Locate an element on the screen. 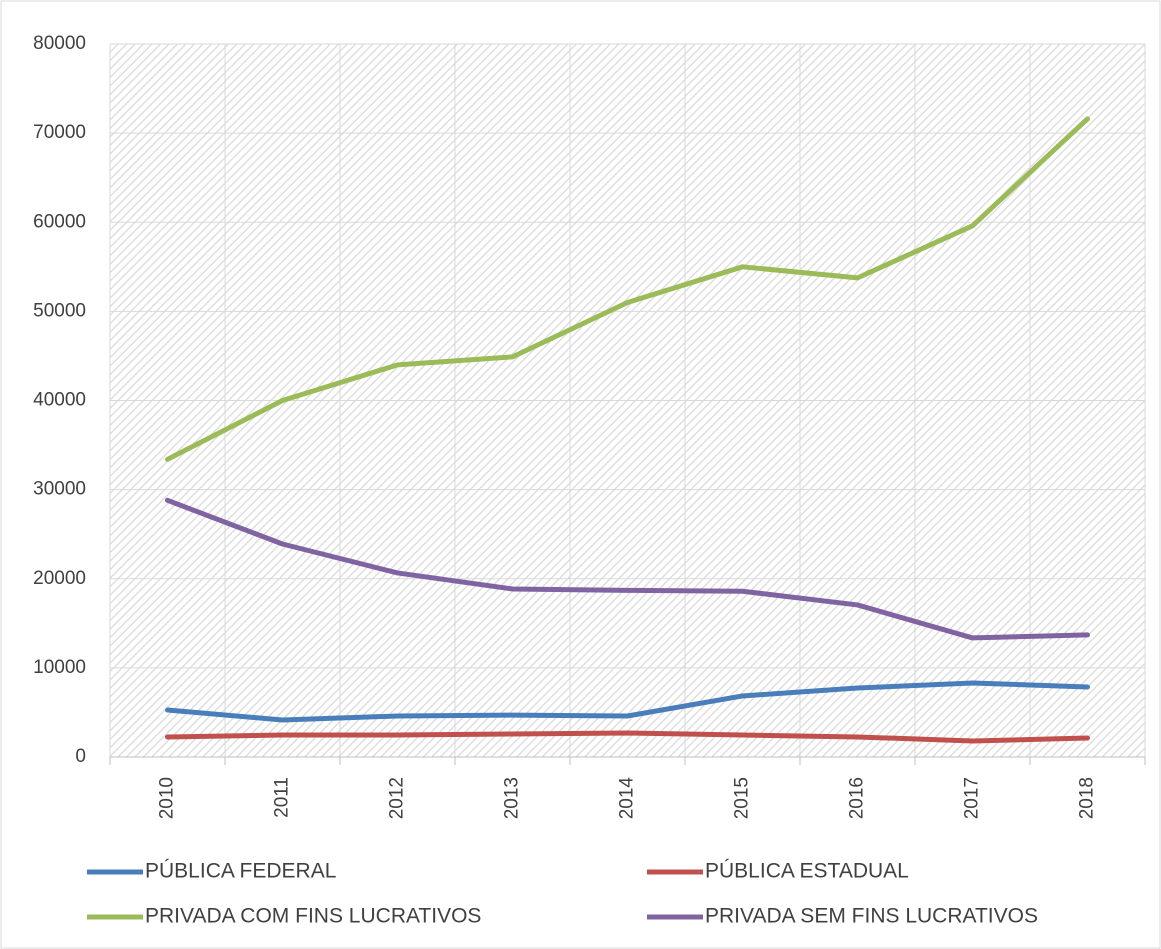 Image resolution: width=1161 pixels, height=949 pixels. x-tick-label: 2016 is located at coordinates (857, 798).